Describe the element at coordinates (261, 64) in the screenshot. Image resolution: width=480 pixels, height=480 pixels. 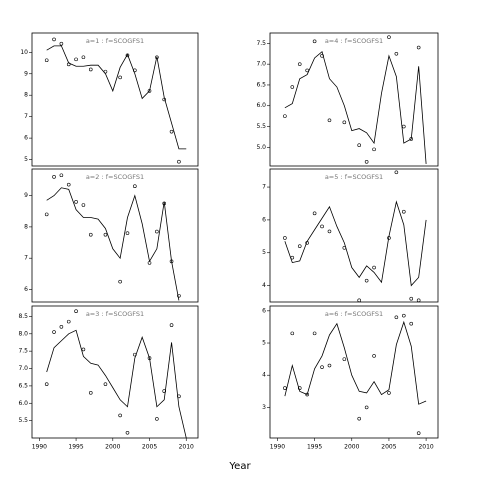
I see `y-tick-label: 7.0` at that location.